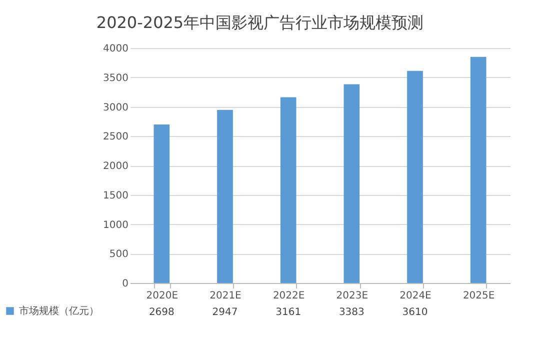 This screenshot has height=343, width=544. Describe the element at coordinates (351, 312) in the screenshot. I see `text: 3383` at that location.